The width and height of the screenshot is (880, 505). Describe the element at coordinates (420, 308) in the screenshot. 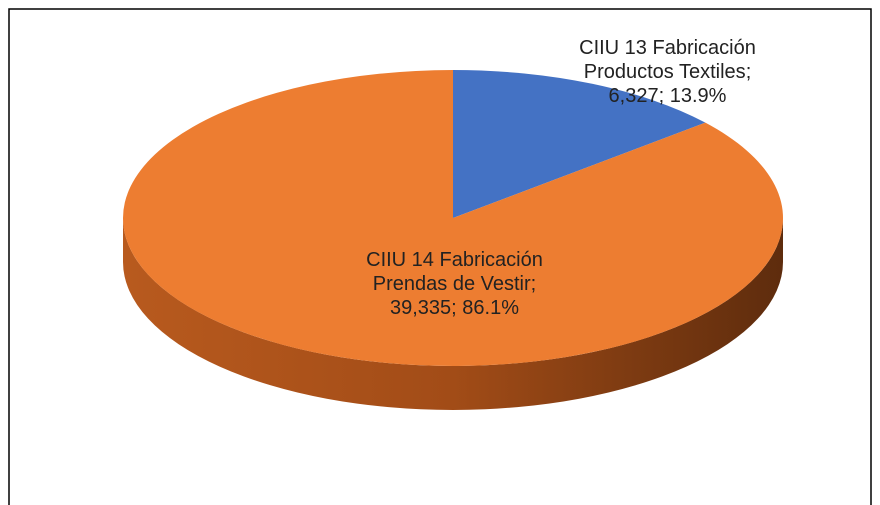

I see `label-value: 39,335` at that location.